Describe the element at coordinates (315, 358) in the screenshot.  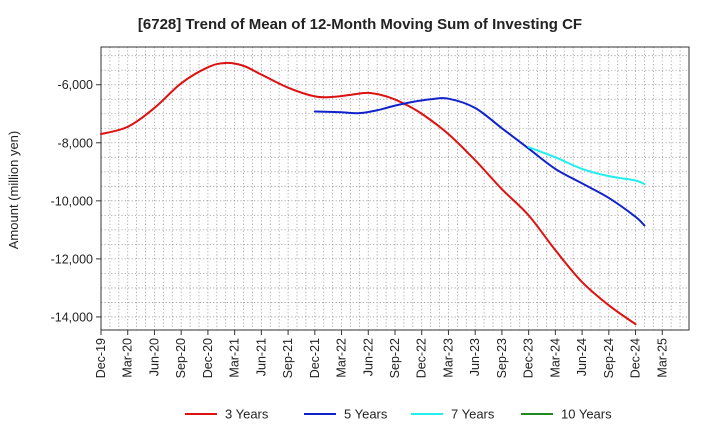
I see `x-tick-label: Dec-21` at that location.